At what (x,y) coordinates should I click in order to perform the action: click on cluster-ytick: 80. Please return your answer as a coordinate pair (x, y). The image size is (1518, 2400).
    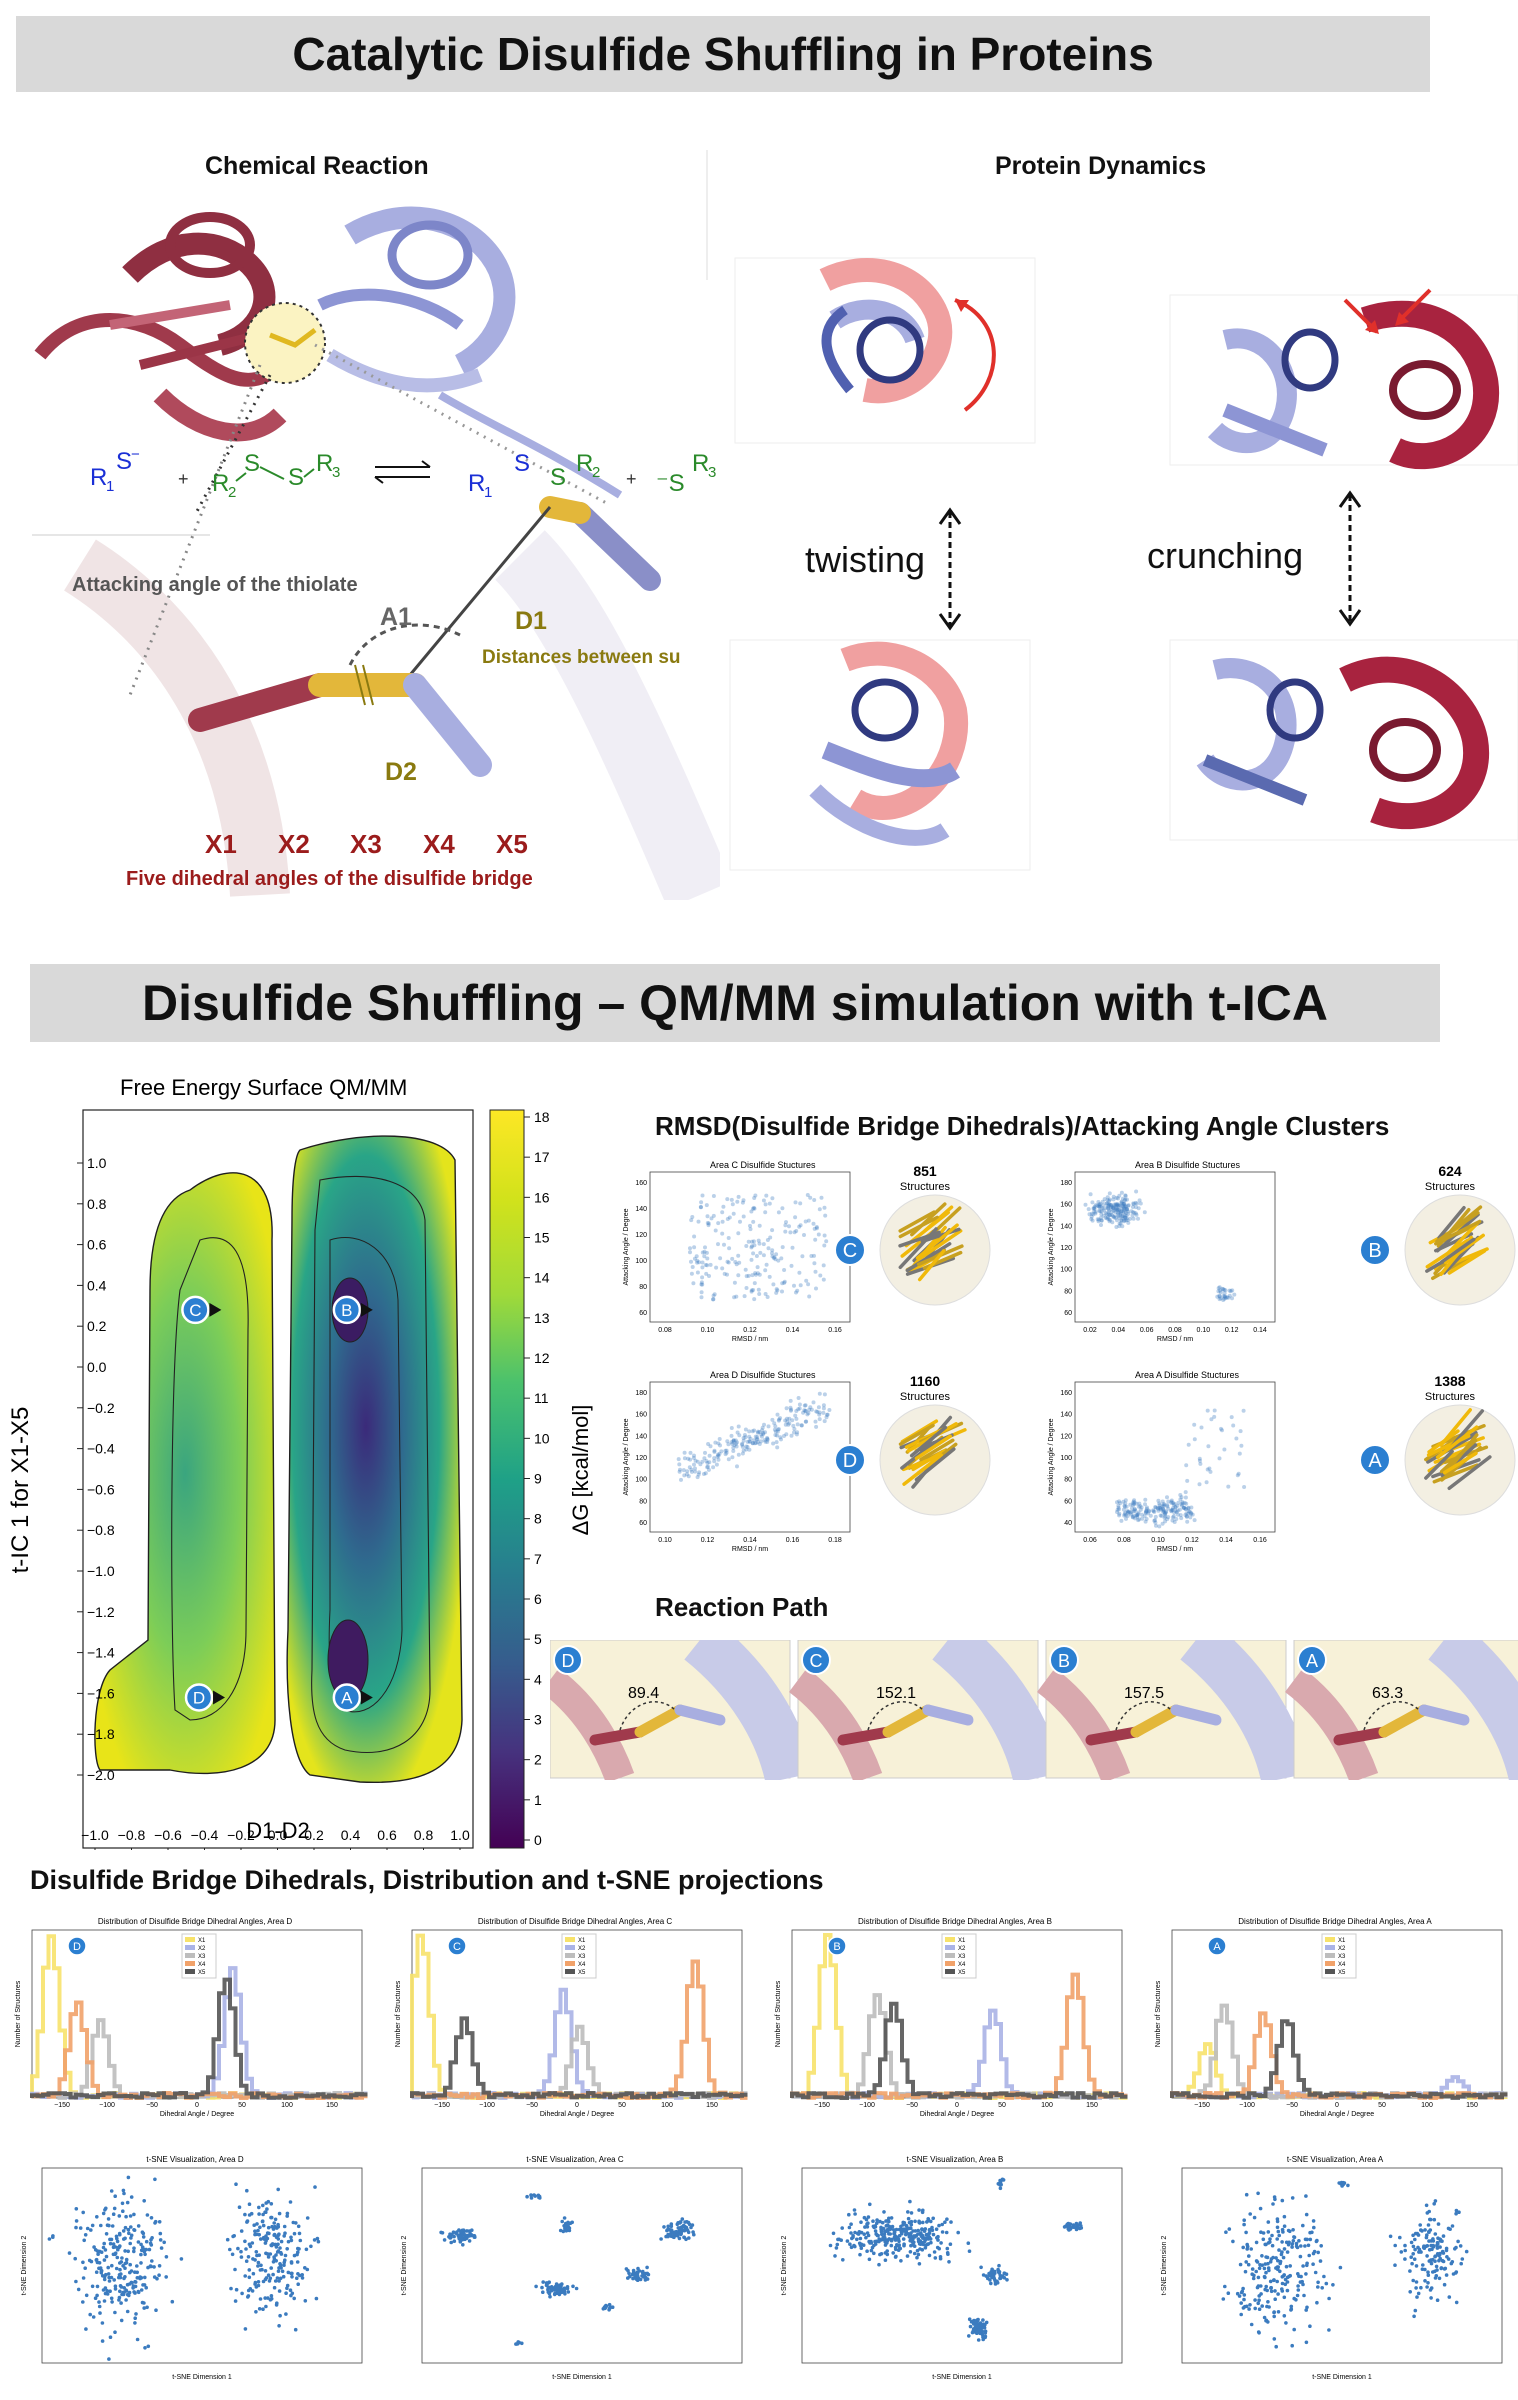
    Looking at the image, I should click on (643, 1287).